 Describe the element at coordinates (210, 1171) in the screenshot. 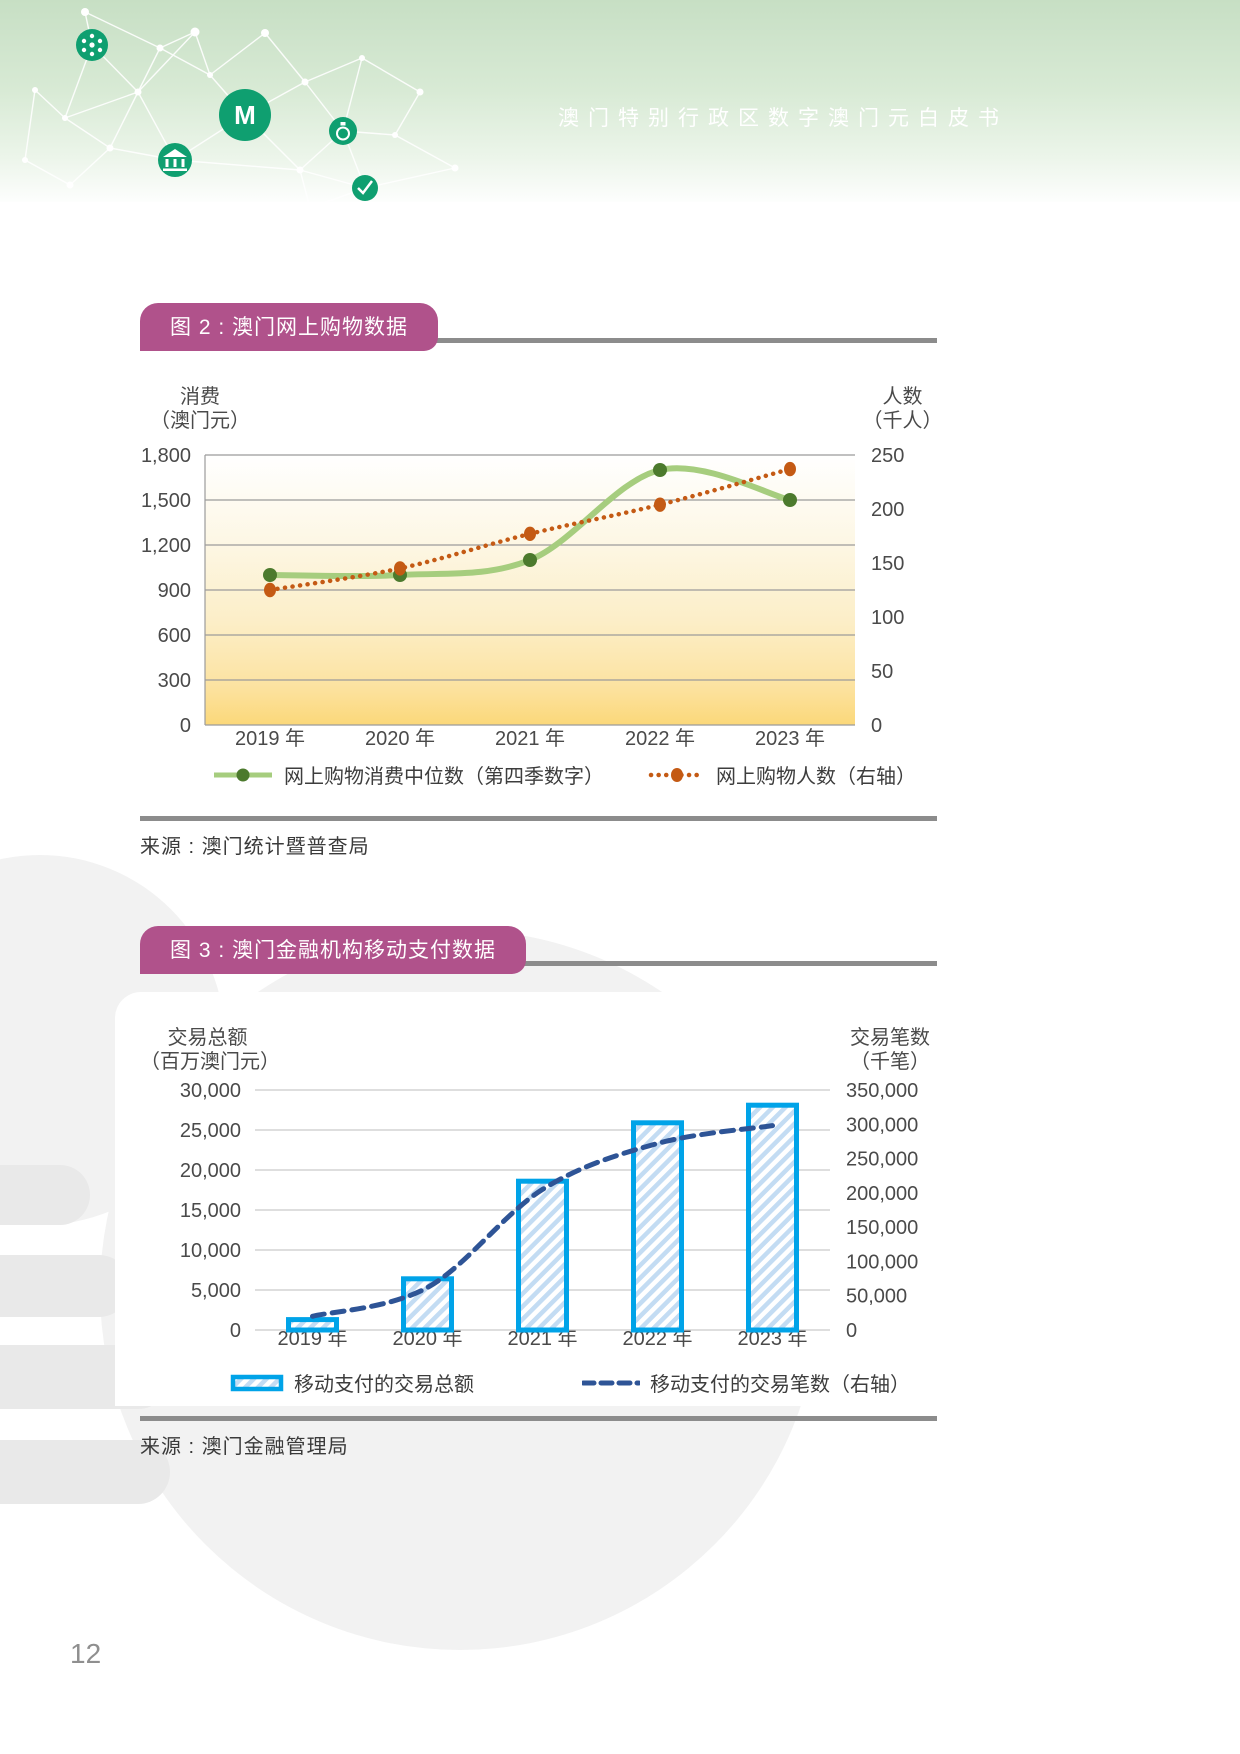

I see `left-axis-tick: 20,000` at that location.